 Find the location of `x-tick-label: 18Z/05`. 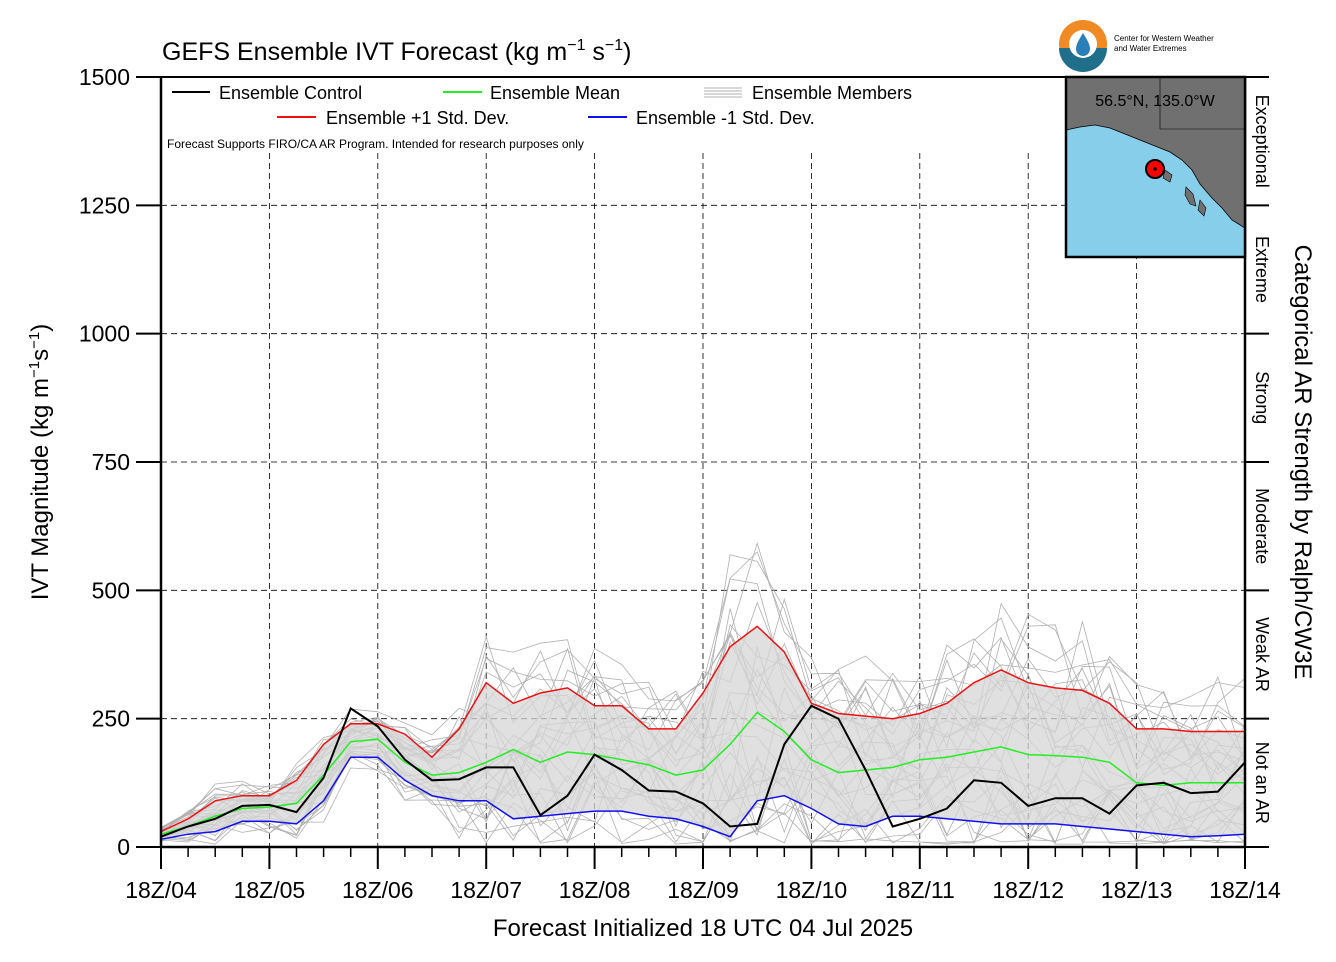

x-tick-label: 18Z/05 is located at coordinates (270, 890).